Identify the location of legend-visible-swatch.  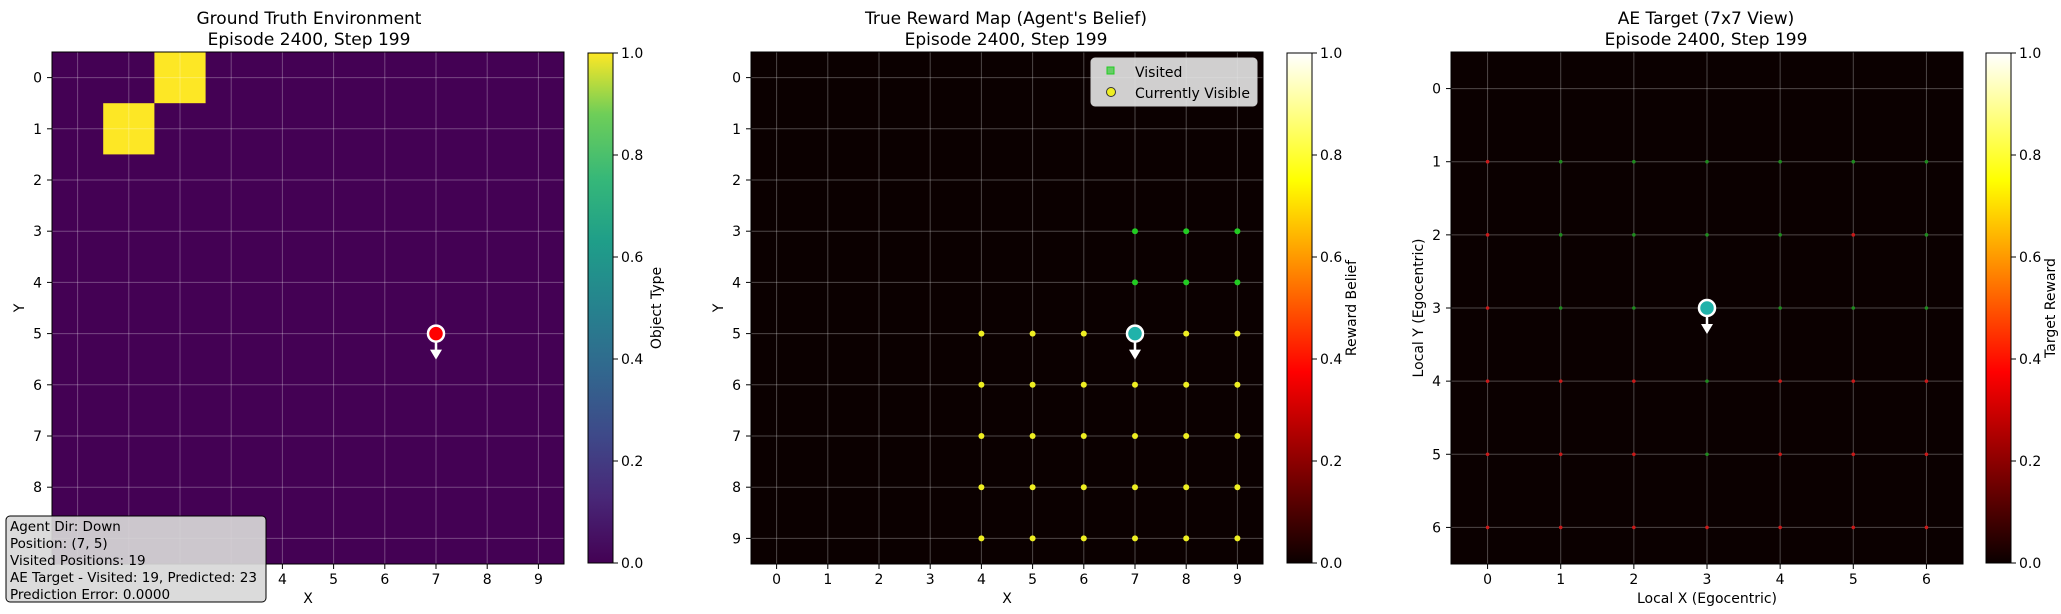
(1111, 92).